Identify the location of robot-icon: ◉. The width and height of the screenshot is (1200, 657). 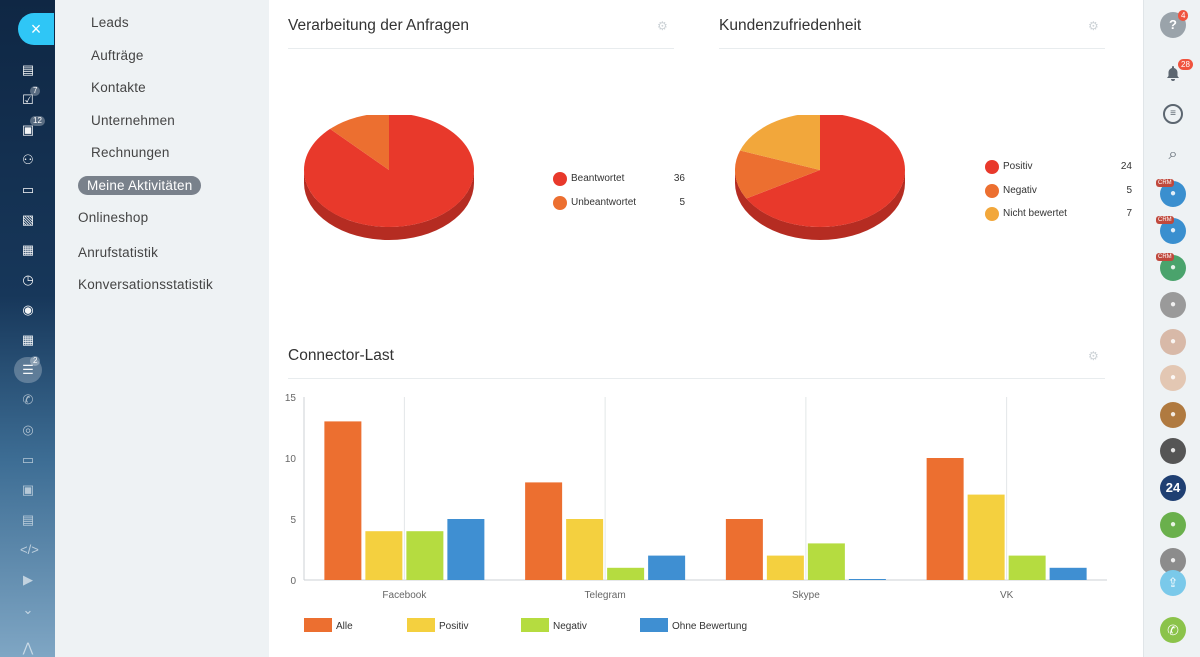
(28, 309).